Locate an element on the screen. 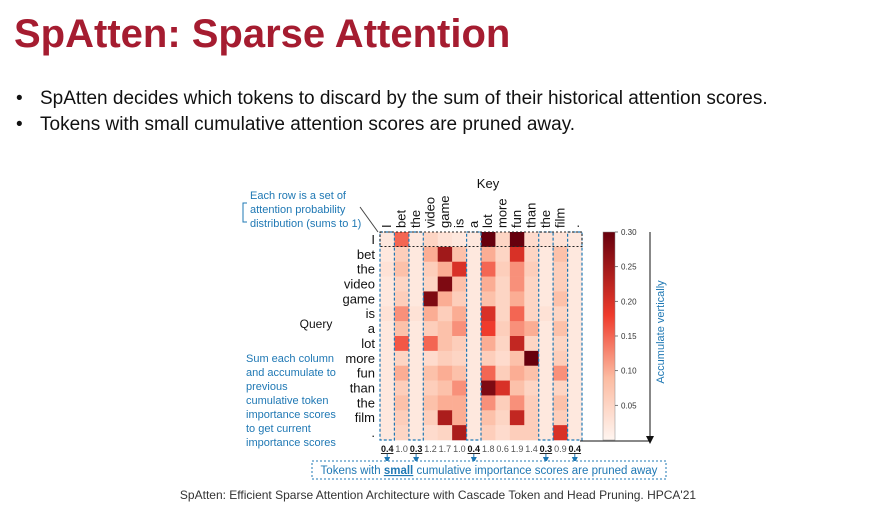  row-label: a is located at coordinates (372, 328).